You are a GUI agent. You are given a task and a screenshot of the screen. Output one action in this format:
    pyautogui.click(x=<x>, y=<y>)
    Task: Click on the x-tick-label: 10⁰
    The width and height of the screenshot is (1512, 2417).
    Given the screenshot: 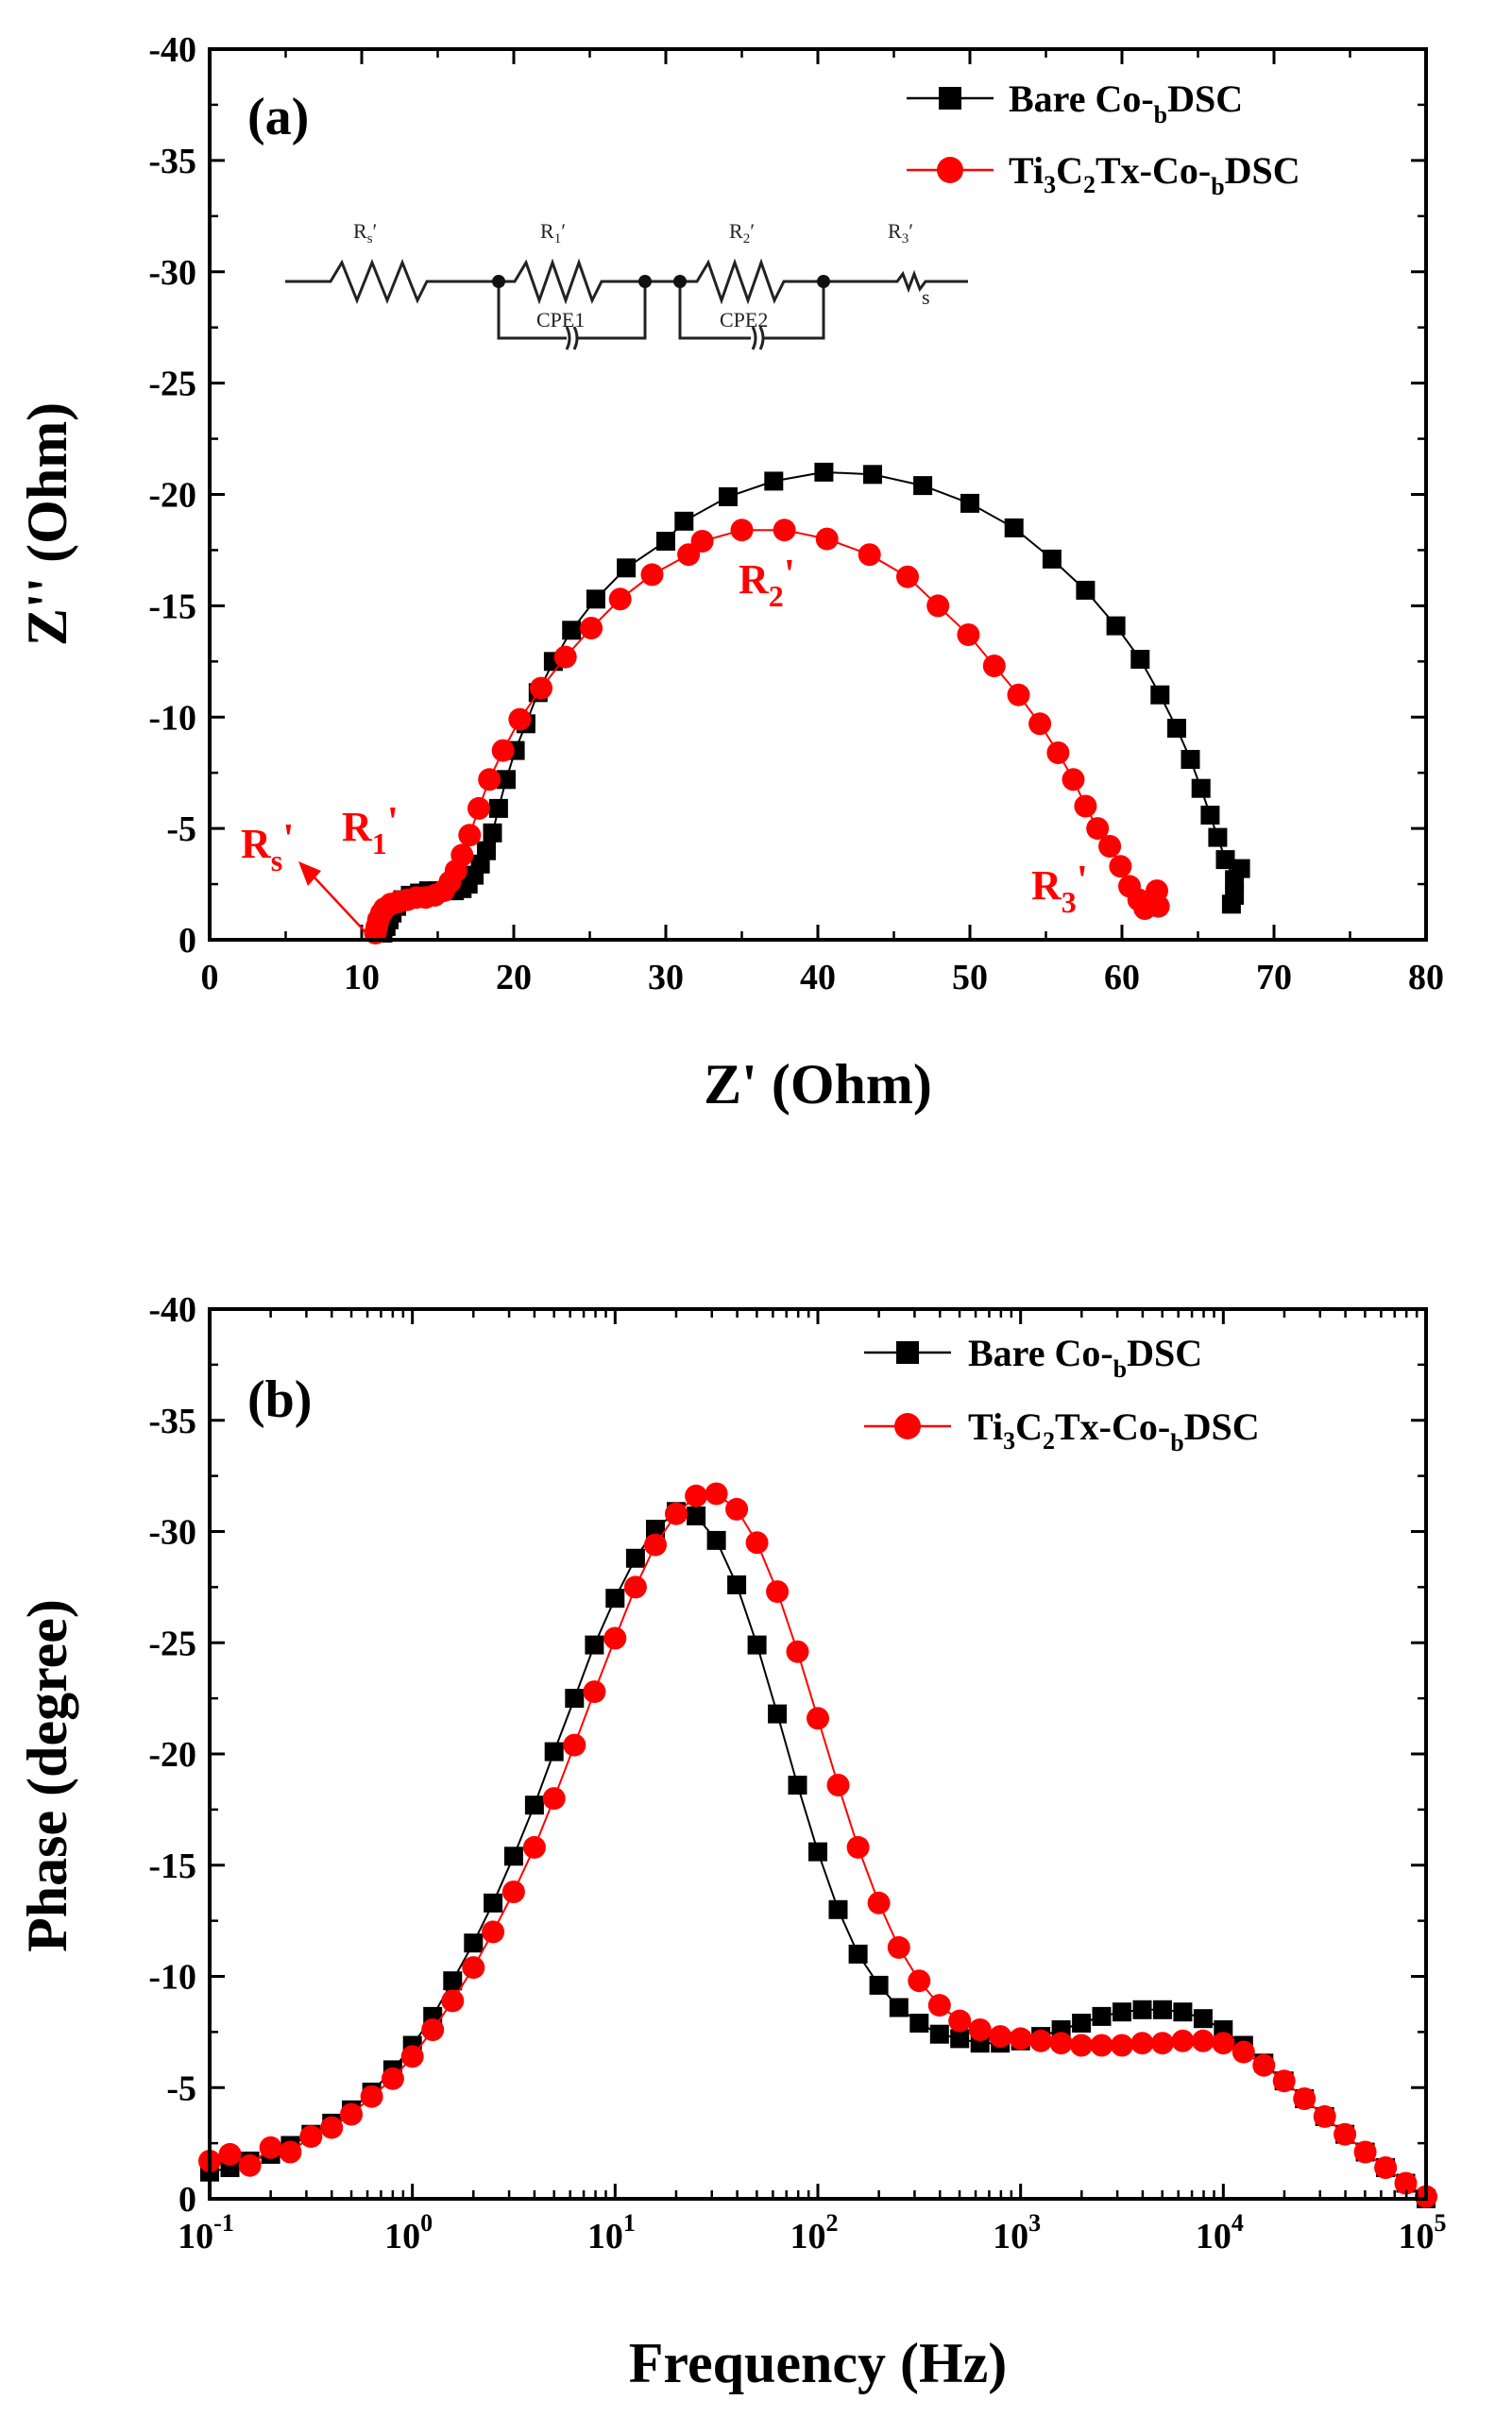 What is the action you would take?
    pyautogui.click(x=408, y=2233)
    